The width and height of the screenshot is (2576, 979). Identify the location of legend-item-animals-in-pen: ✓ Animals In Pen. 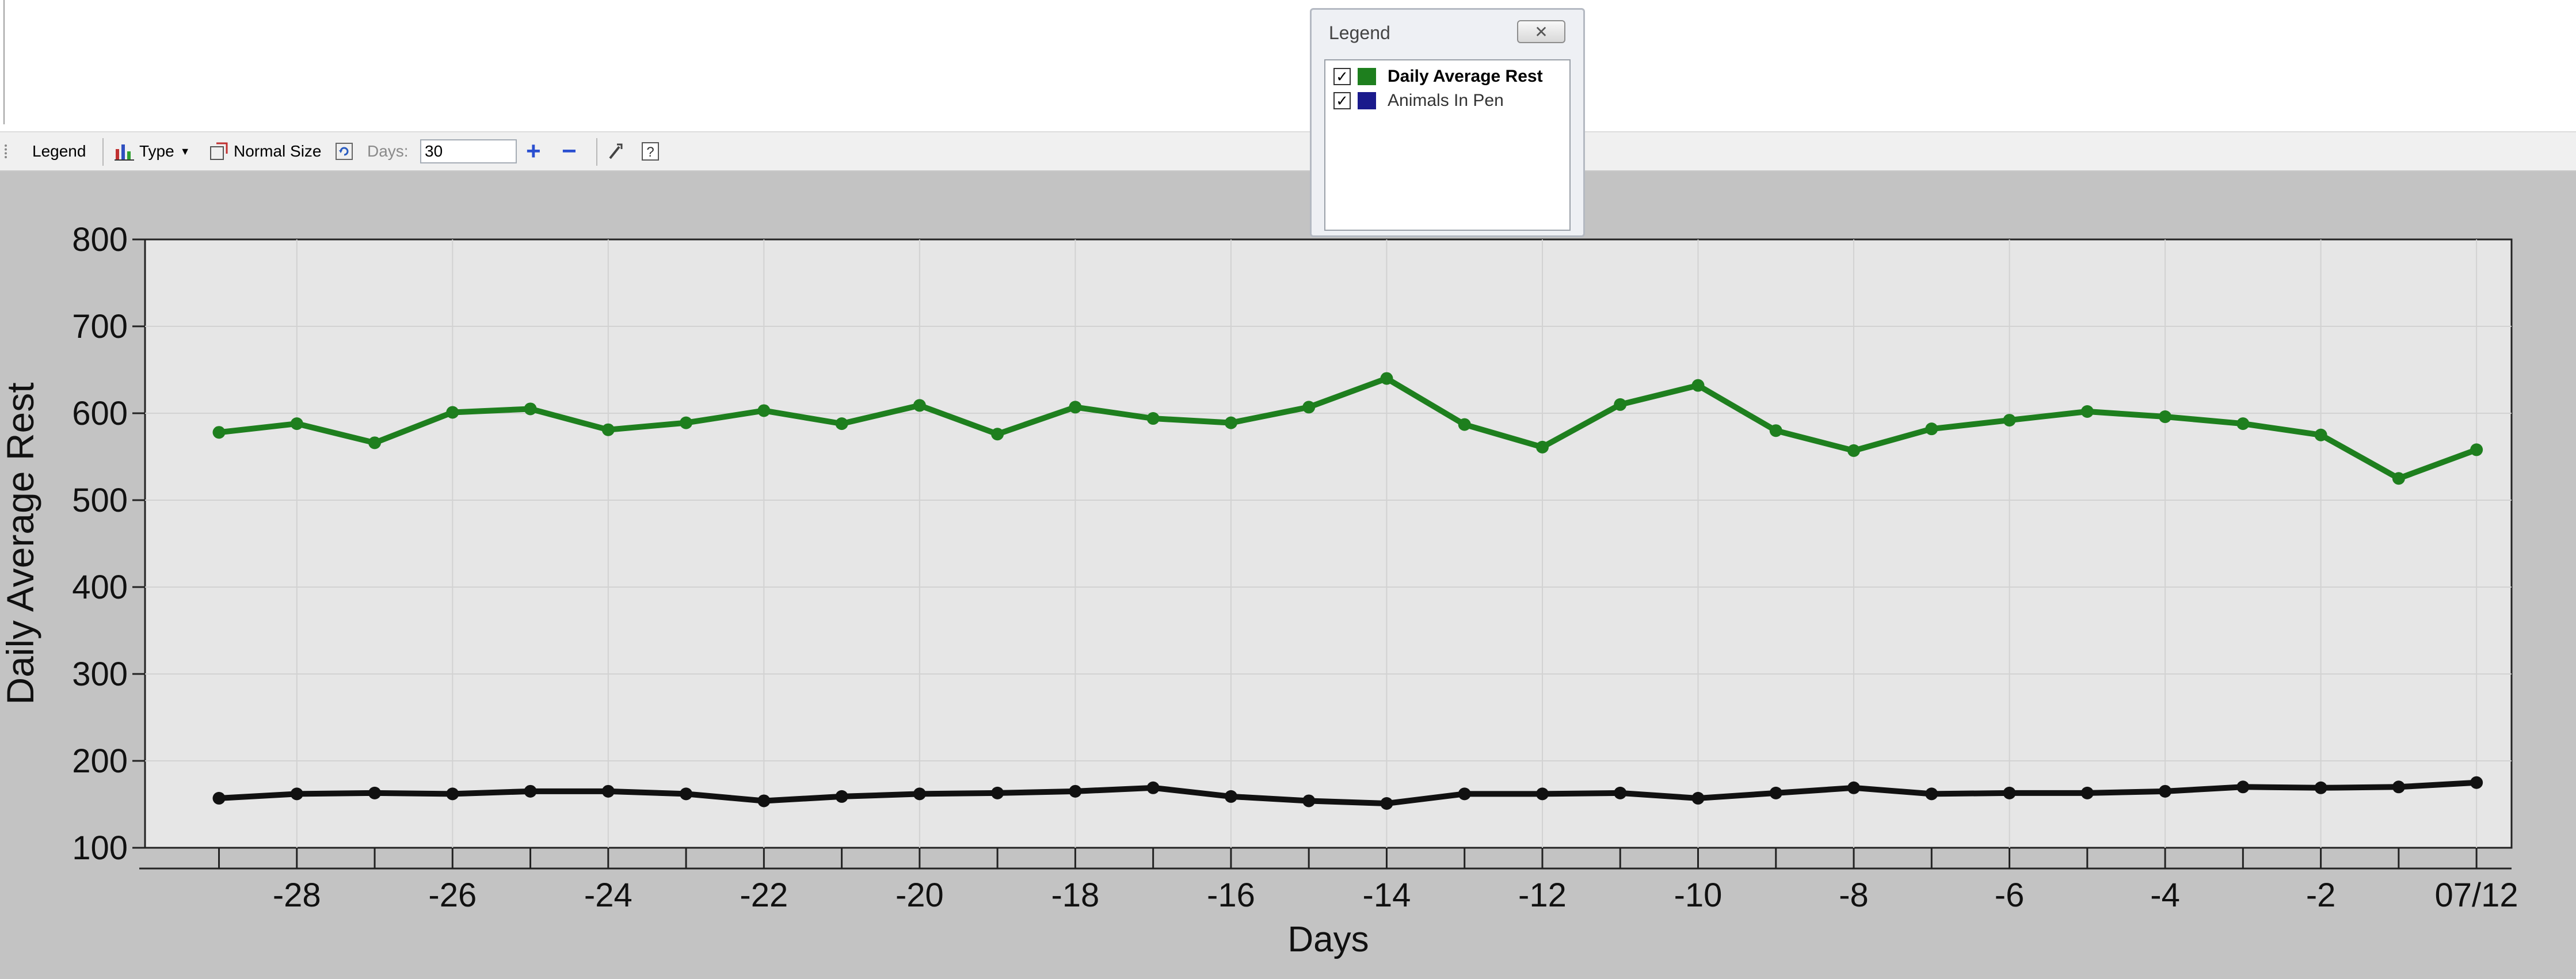
(1418, 100).